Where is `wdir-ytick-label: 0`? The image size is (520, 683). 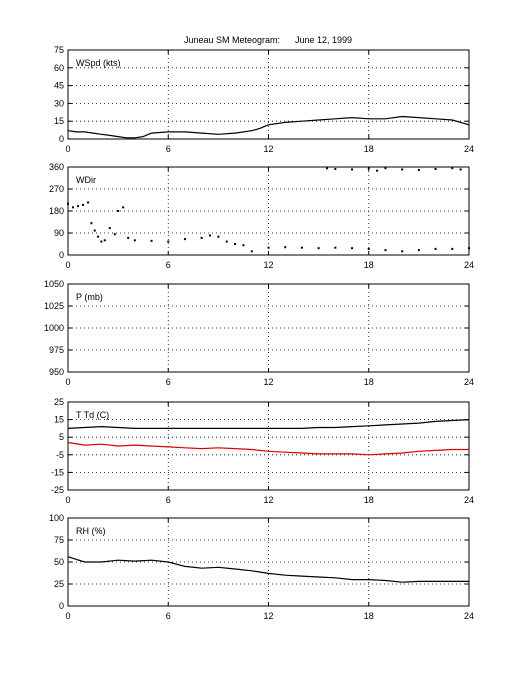
wdir-ytick-label: 0 is located at coordinates (61, 255).